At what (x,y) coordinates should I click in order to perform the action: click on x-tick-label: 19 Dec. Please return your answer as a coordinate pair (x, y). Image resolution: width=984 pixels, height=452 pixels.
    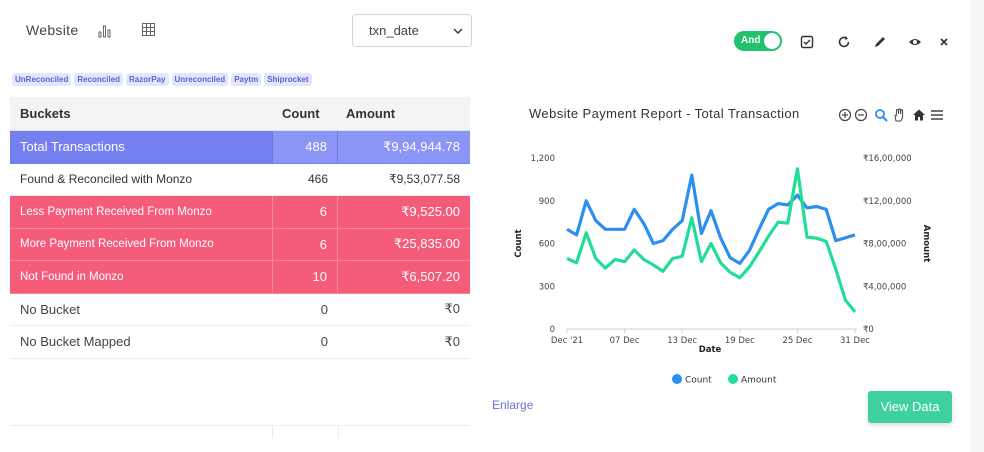
    Looking at the image, I should click on (740, 341).